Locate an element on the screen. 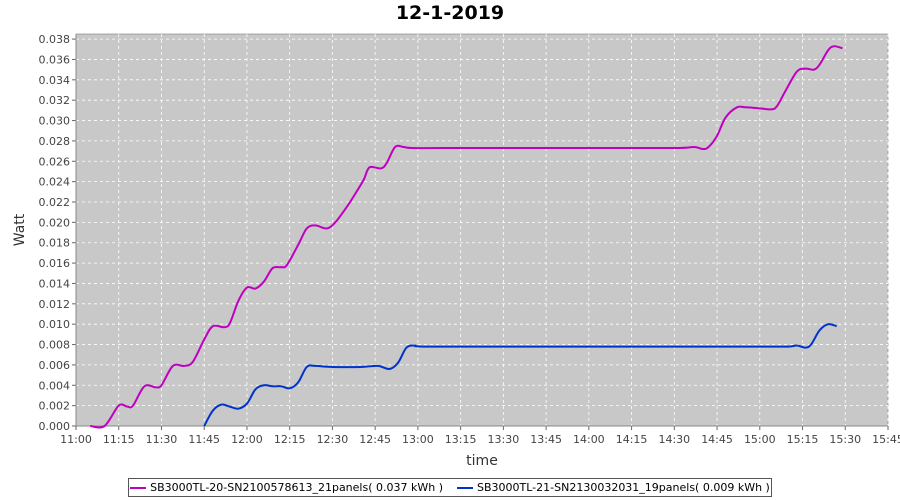  x-tick-label: 15:45 is located at coordinates (886, 439).